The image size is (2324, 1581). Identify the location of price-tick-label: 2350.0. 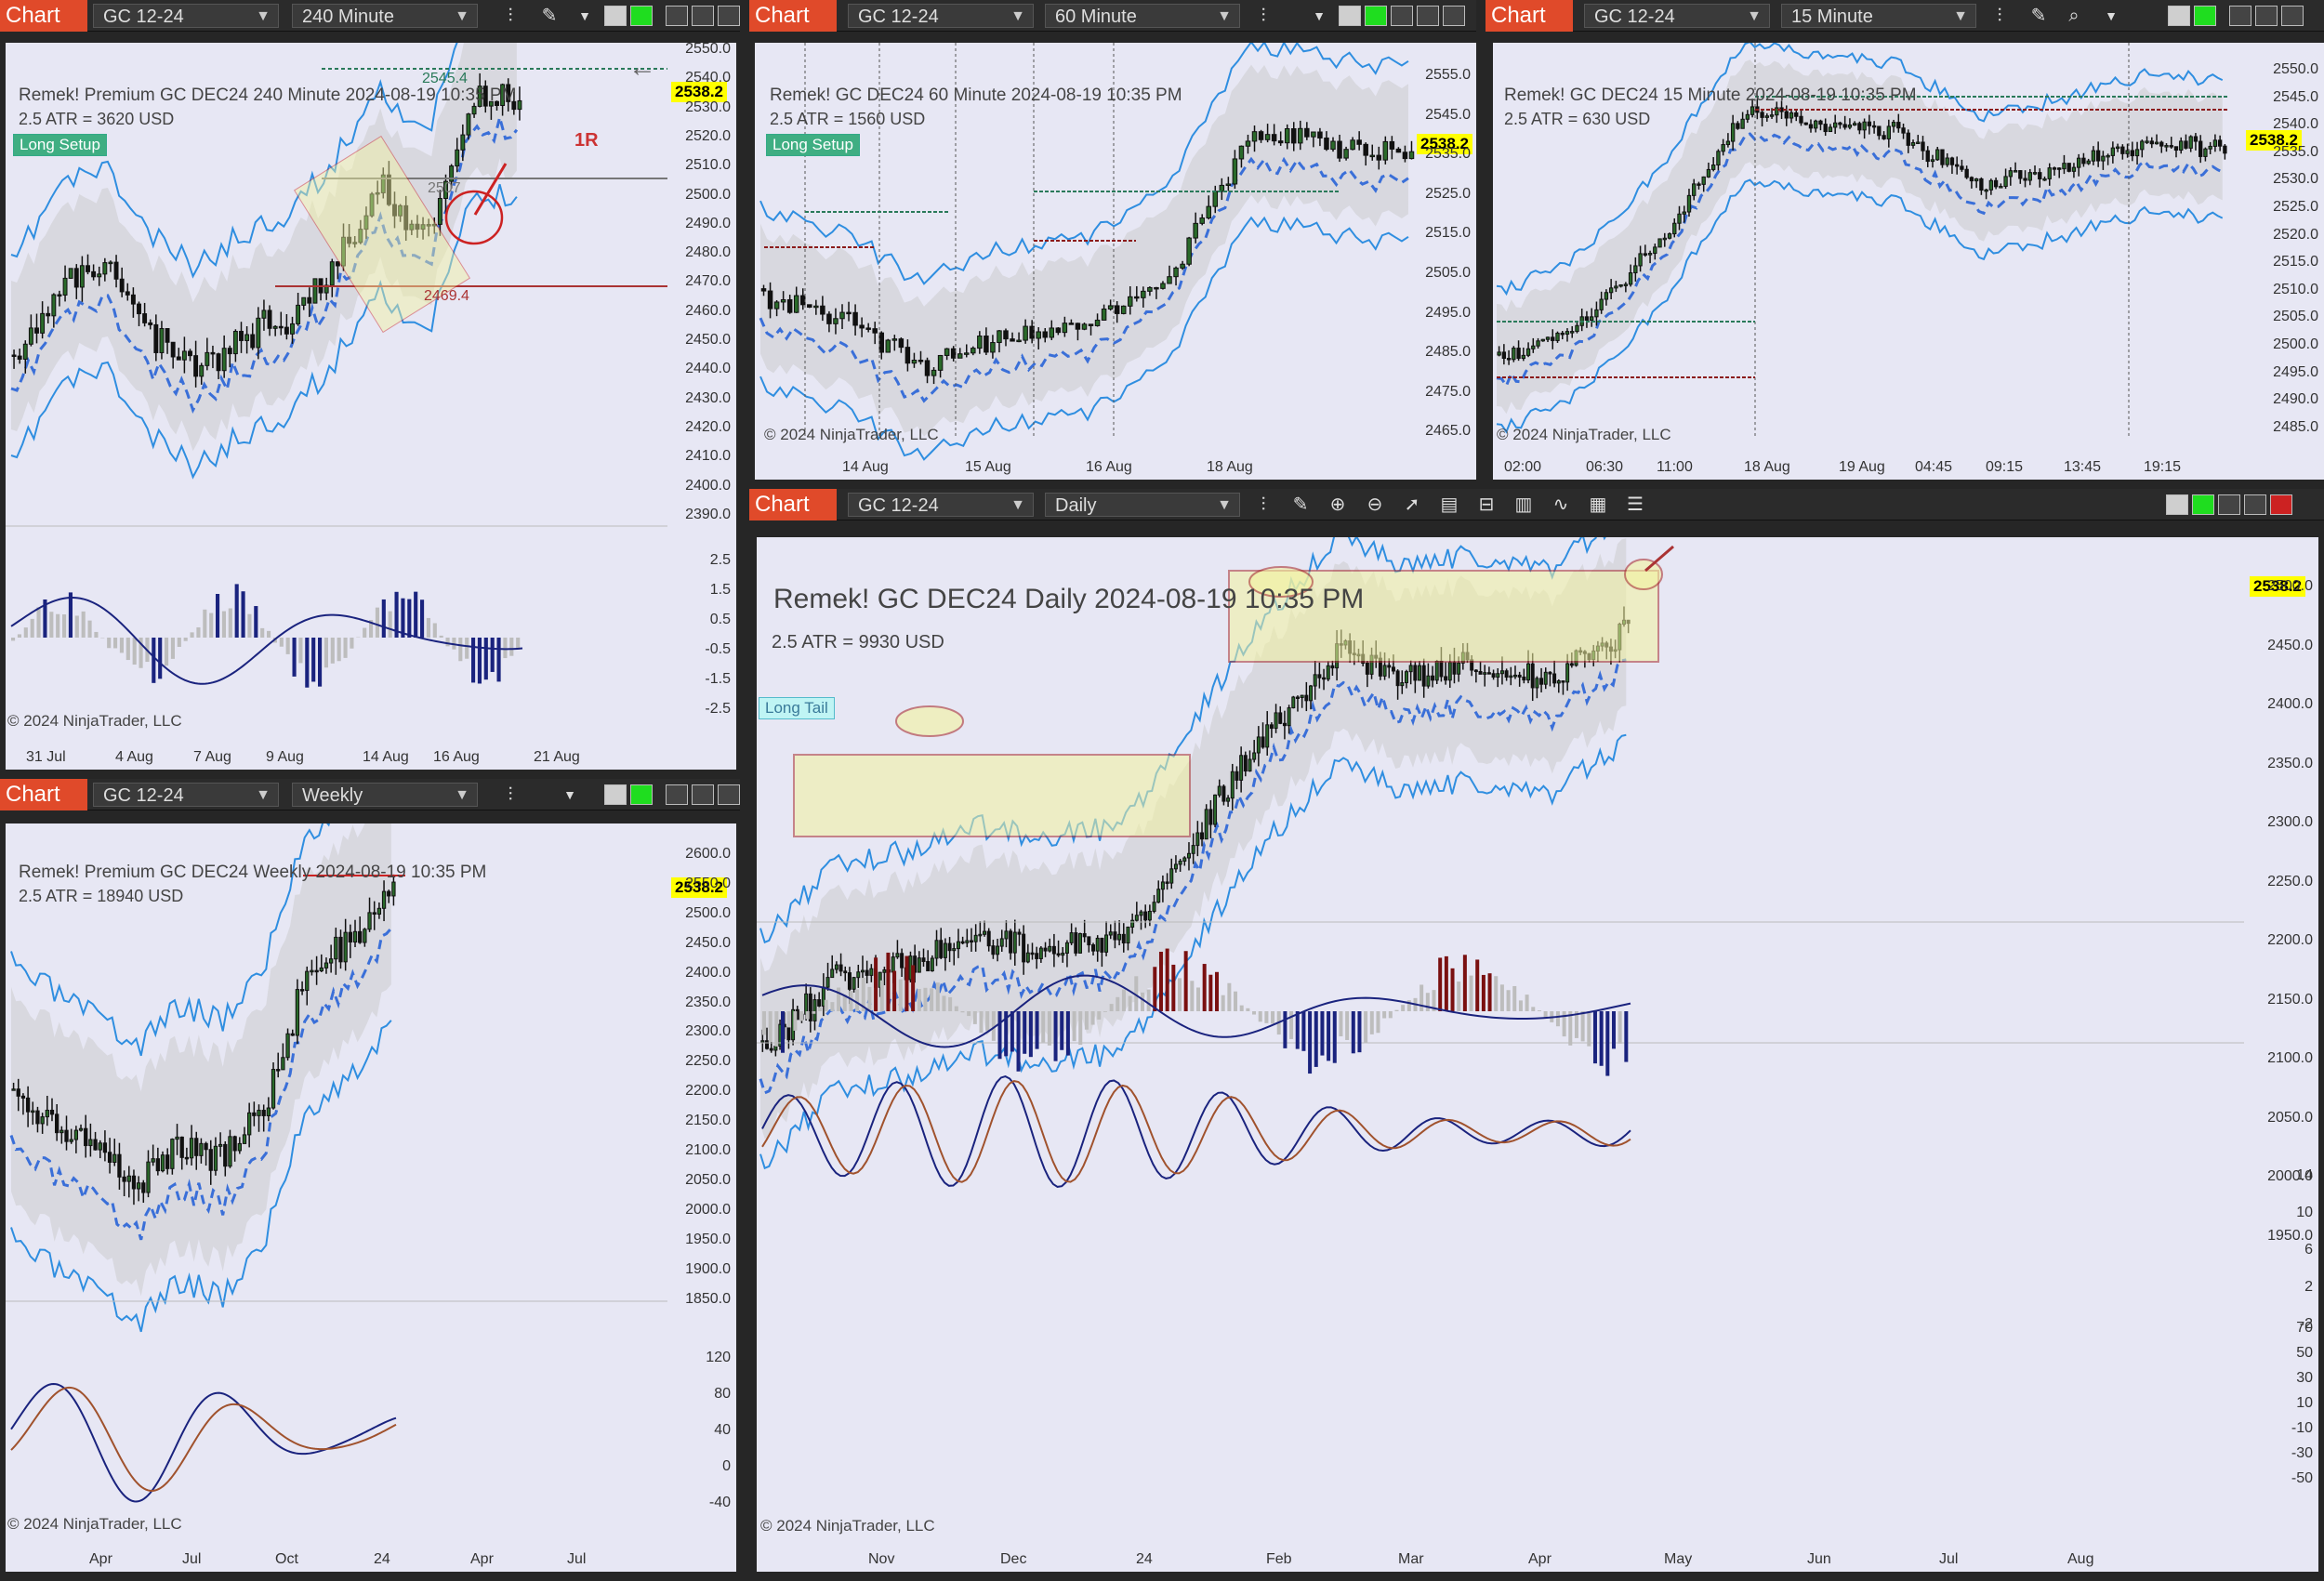
(708, 1002).